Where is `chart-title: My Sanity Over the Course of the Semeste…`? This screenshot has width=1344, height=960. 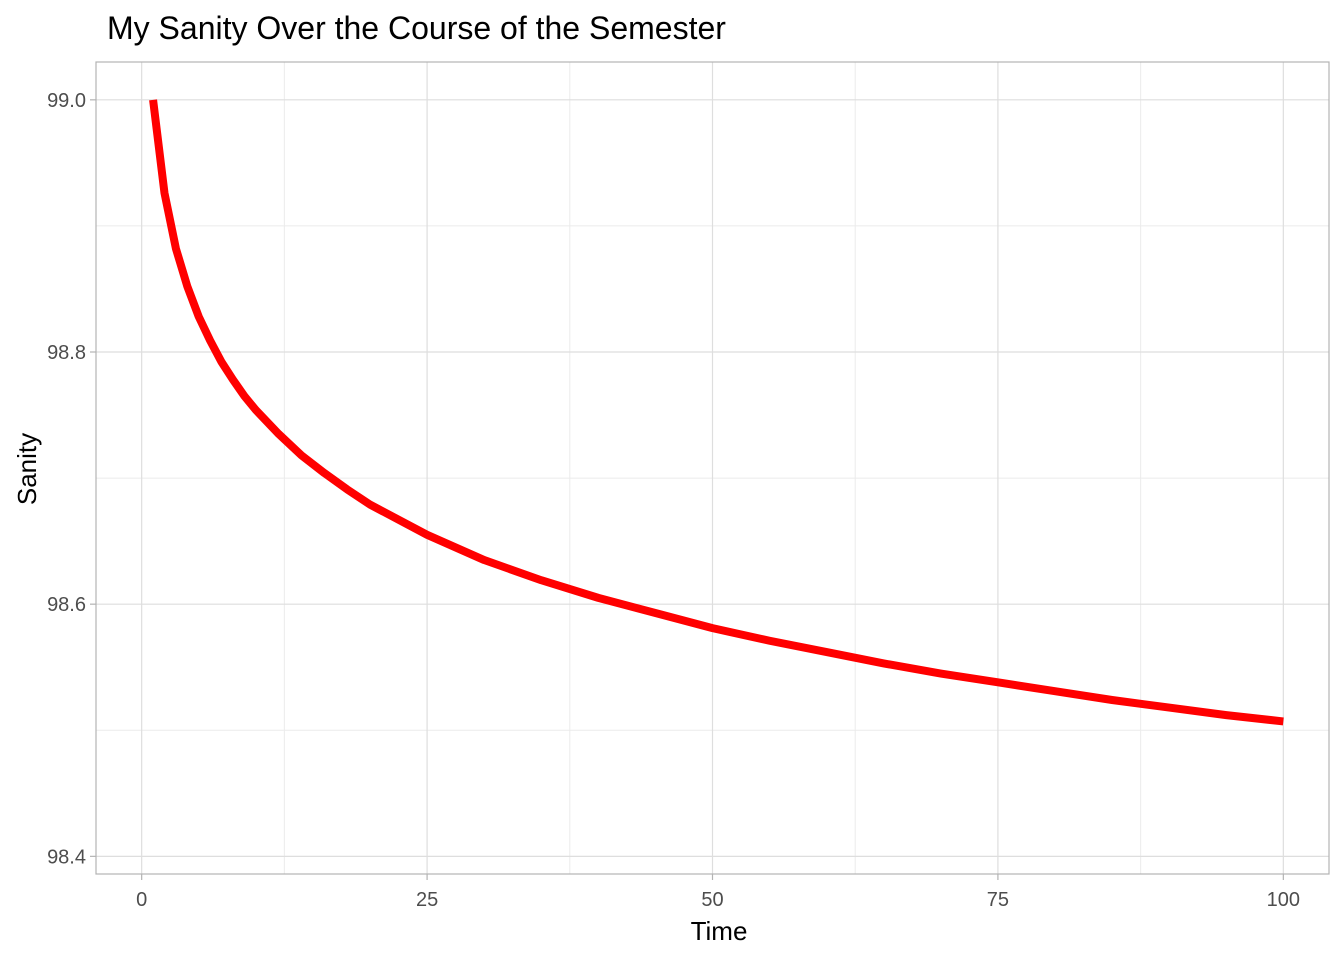
chart-title: My Sanity Over the Course of the Semeste… is located at coordinates (416, 28).